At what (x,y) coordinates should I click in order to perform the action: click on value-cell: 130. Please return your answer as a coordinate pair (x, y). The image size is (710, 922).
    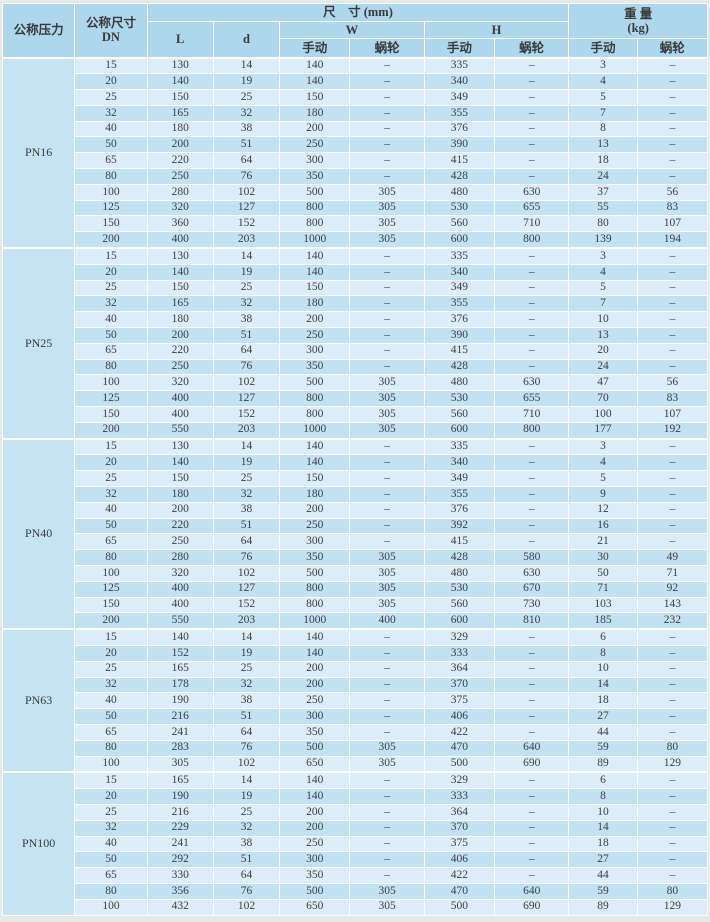
    Looking at the image, I should click on (180, 65).